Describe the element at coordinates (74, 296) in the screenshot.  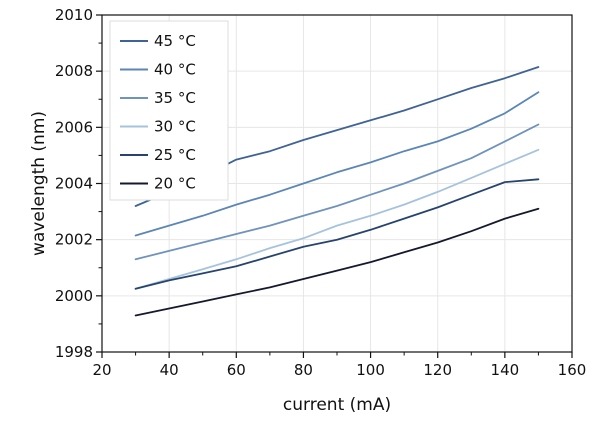
I see `y-tick-label: 2000` at that location.